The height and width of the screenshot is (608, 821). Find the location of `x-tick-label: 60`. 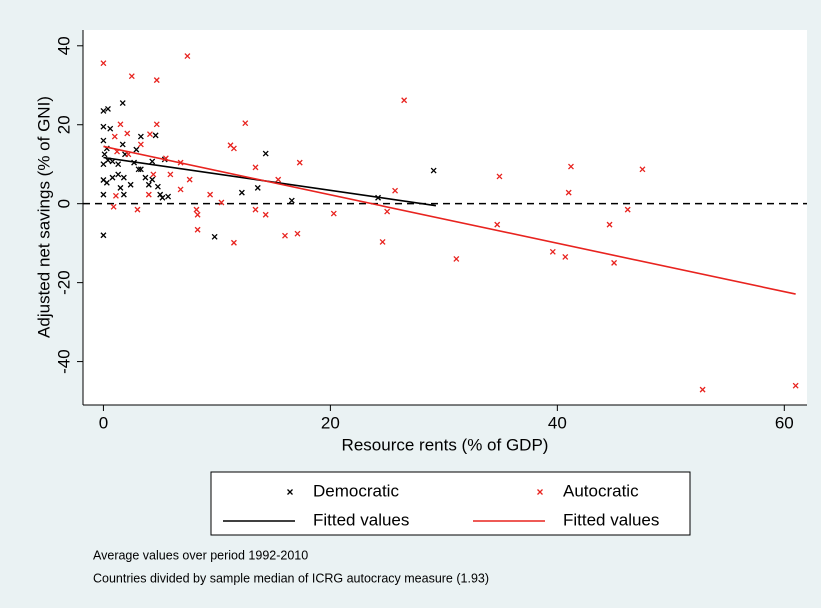

x-tick-label: 60 is located at coordinates (784, 422).